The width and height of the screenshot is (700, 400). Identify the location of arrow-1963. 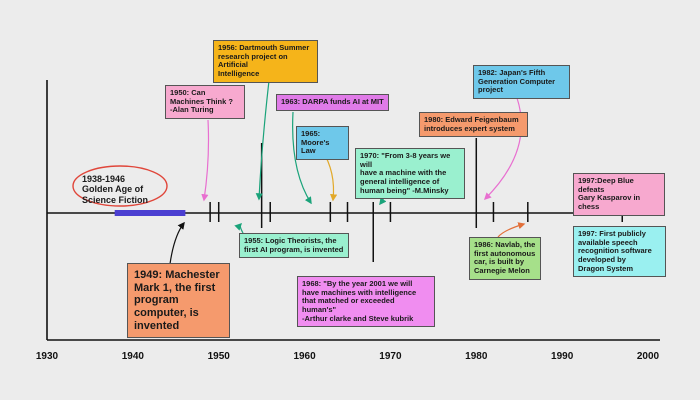
(302, 158).